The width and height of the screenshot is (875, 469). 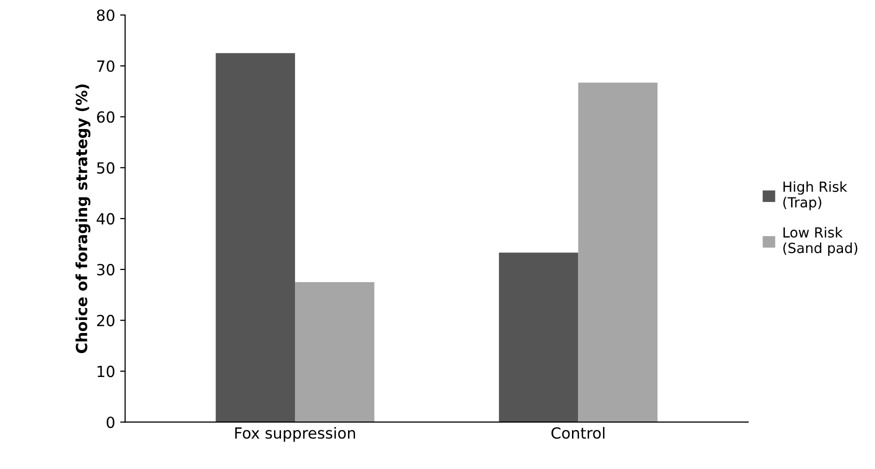 I want to click on y-tick-label: 80, so click(x=105, y=15).